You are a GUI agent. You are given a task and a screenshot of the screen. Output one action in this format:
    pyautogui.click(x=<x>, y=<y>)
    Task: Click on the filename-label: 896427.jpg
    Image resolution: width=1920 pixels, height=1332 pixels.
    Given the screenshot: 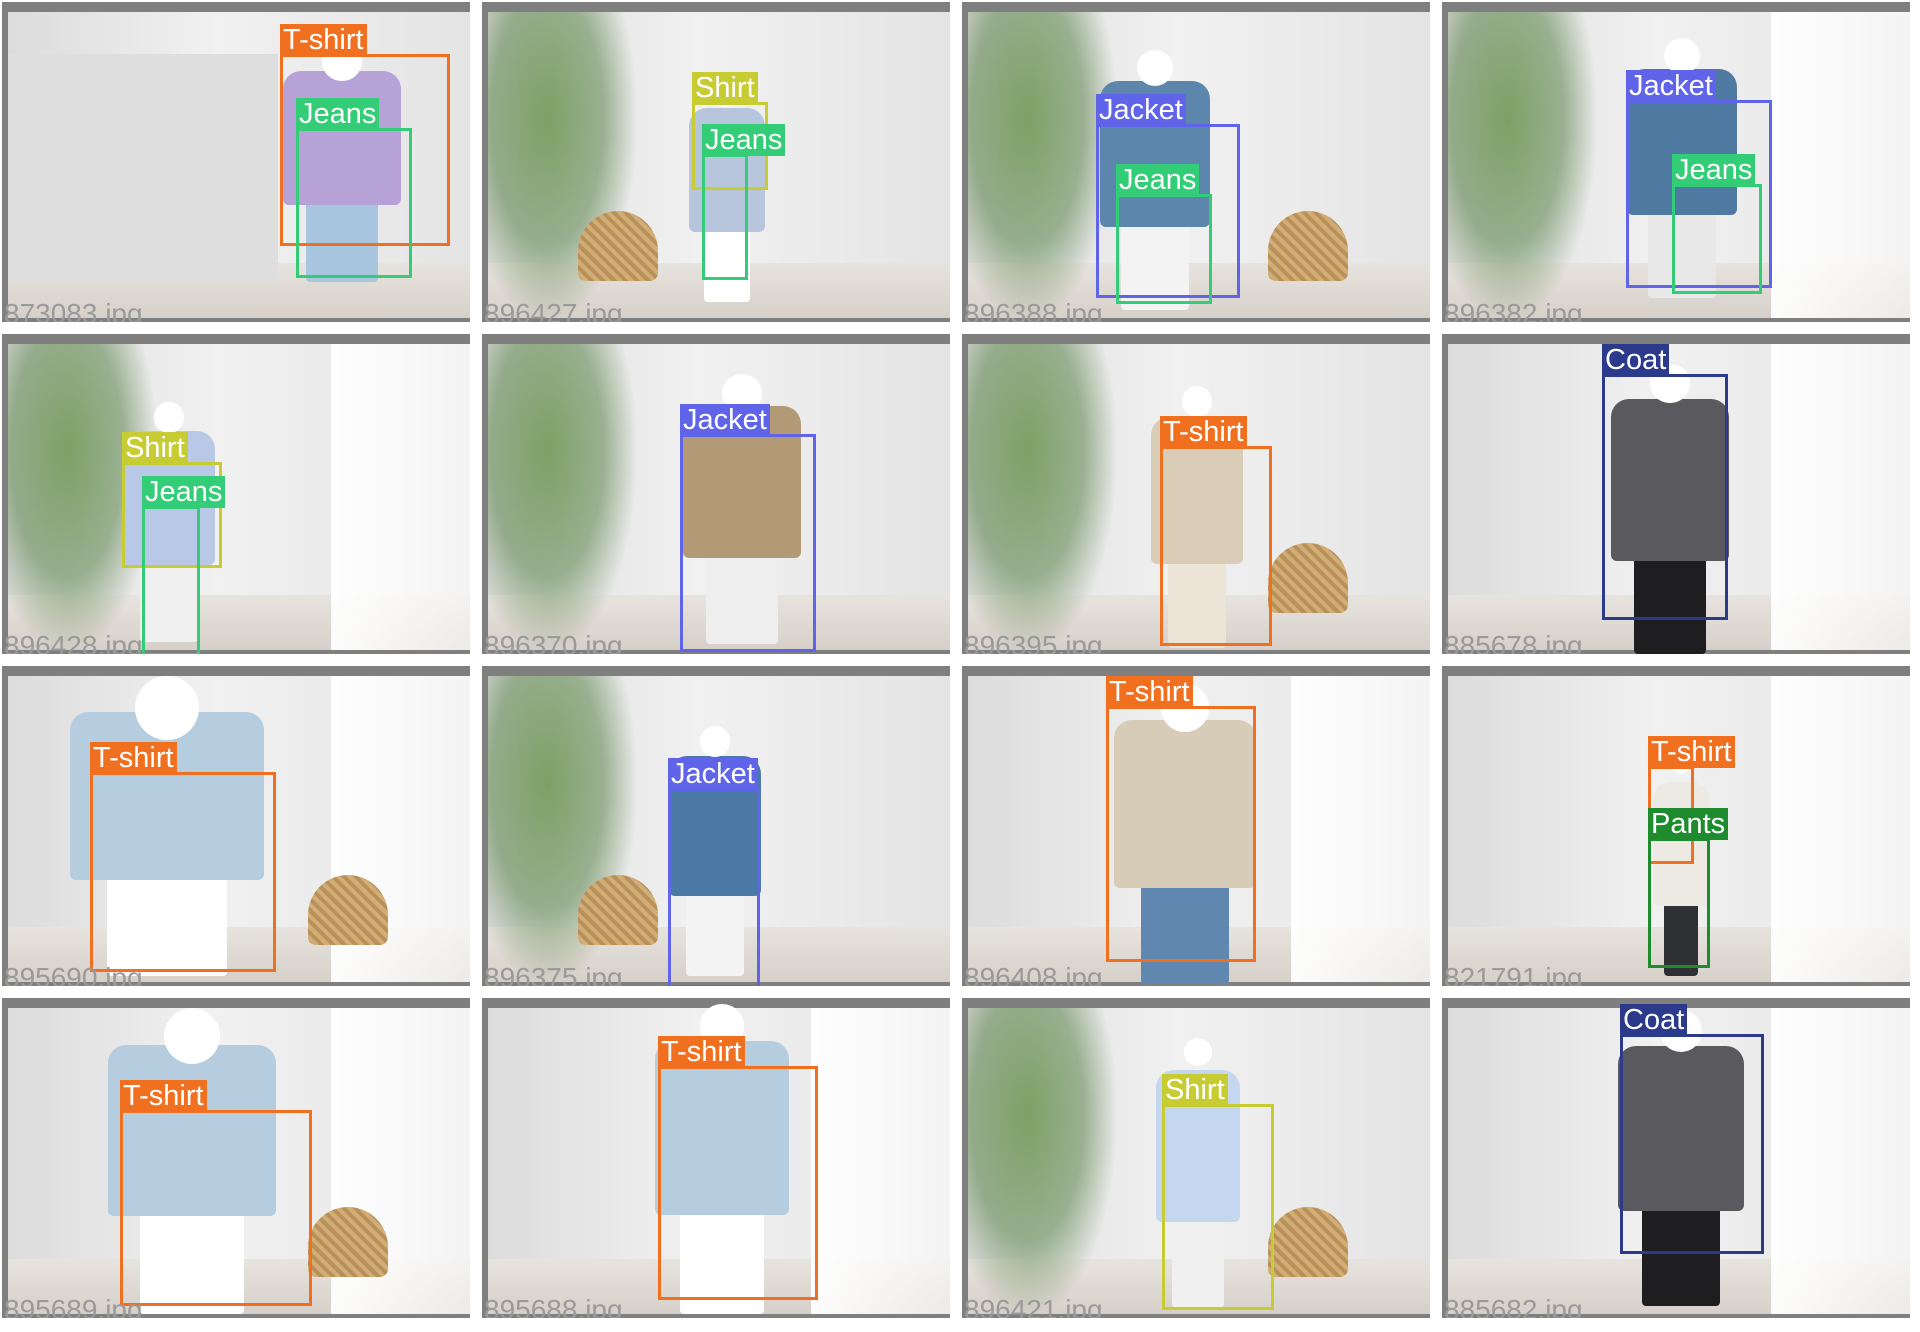 What is the action you would take?
    pyautogui.click(x=553, y=311)
    